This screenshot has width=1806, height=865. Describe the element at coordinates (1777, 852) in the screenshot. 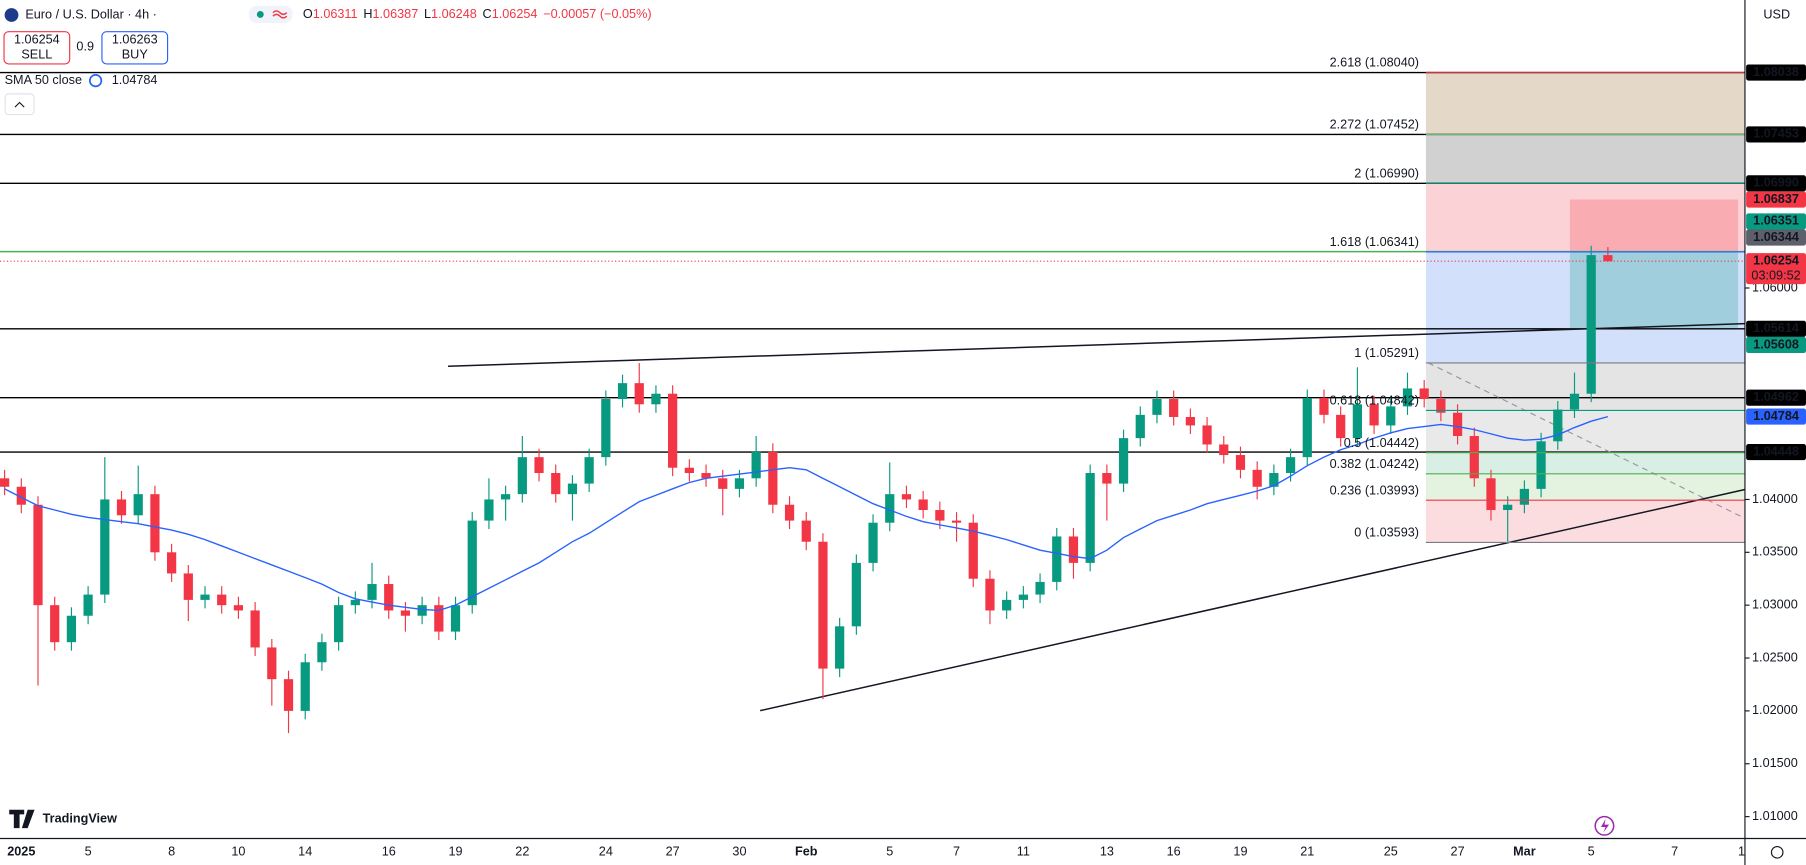

I see `settings-icon` at that location.